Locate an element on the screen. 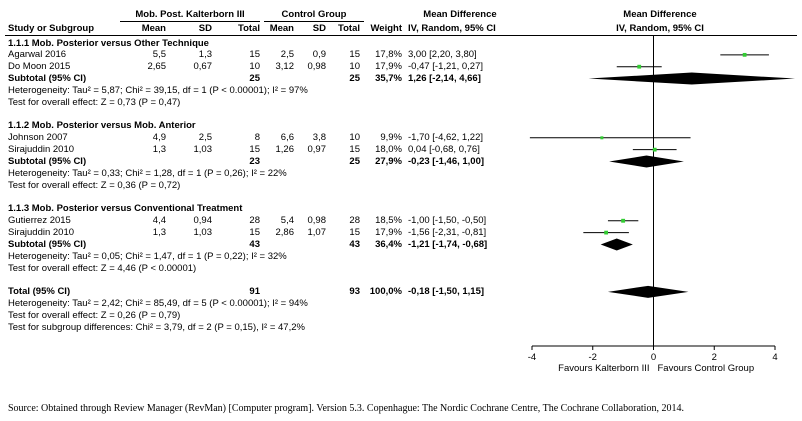 This screenshot has width=802, height=421. x-tick-label: 2 is located at coordinates (714, 357).